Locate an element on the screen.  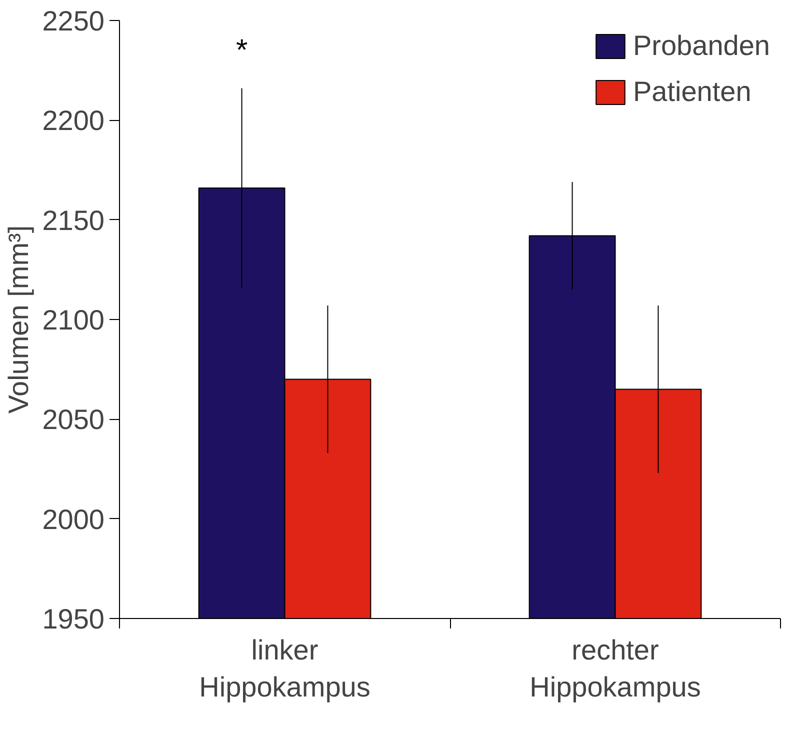
y-tick-label: 2000 is located at coordinates (73, 519).